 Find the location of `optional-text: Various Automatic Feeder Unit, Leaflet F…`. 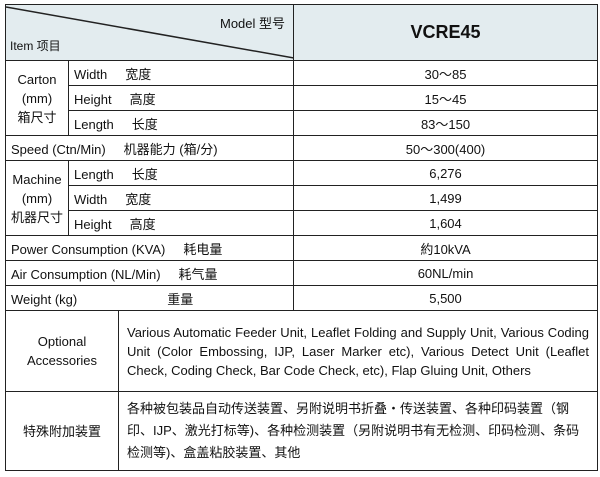

optional-text: Various Automatic Feeder Unit, Leaflet F… is located at coordinates (358, 351).